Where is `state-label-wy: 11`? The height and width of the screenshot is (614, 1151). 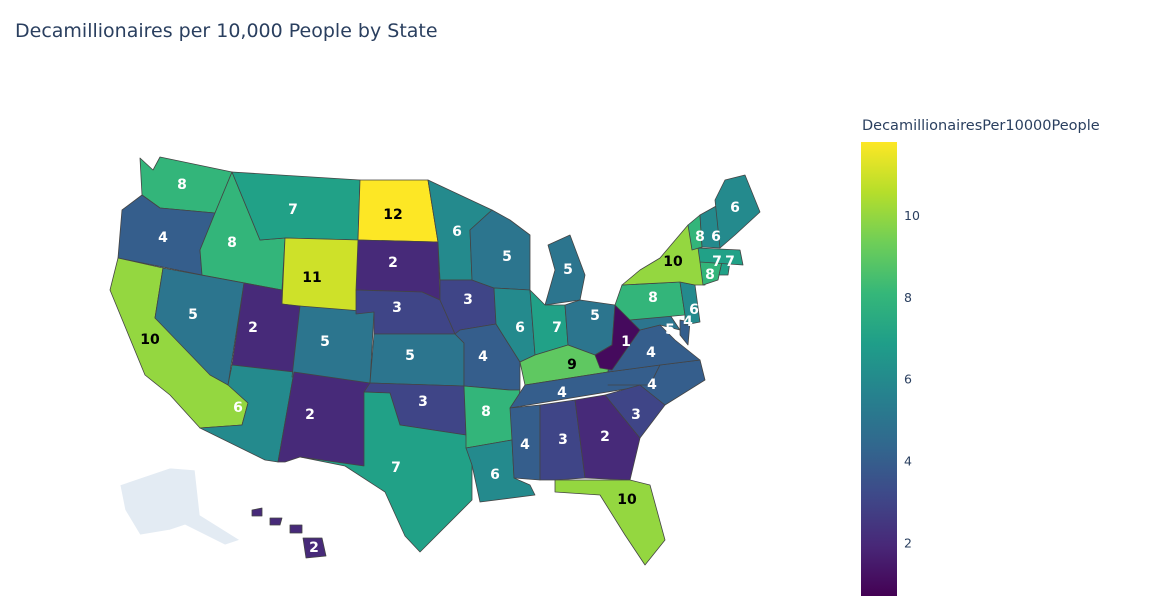 state-label-wy: 11 is located at coordinates (311, 278).